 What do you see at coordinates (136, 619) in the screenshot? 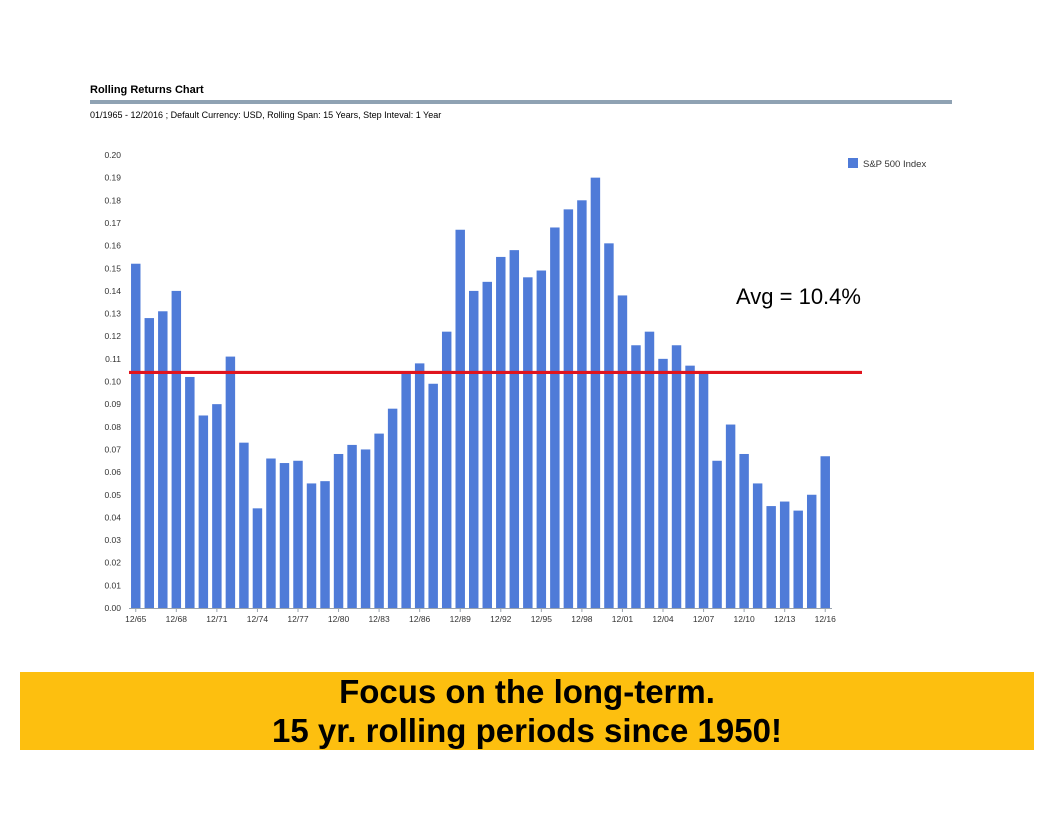
I see `x-tick-label: 12/65` at bounding box center [136, 619].